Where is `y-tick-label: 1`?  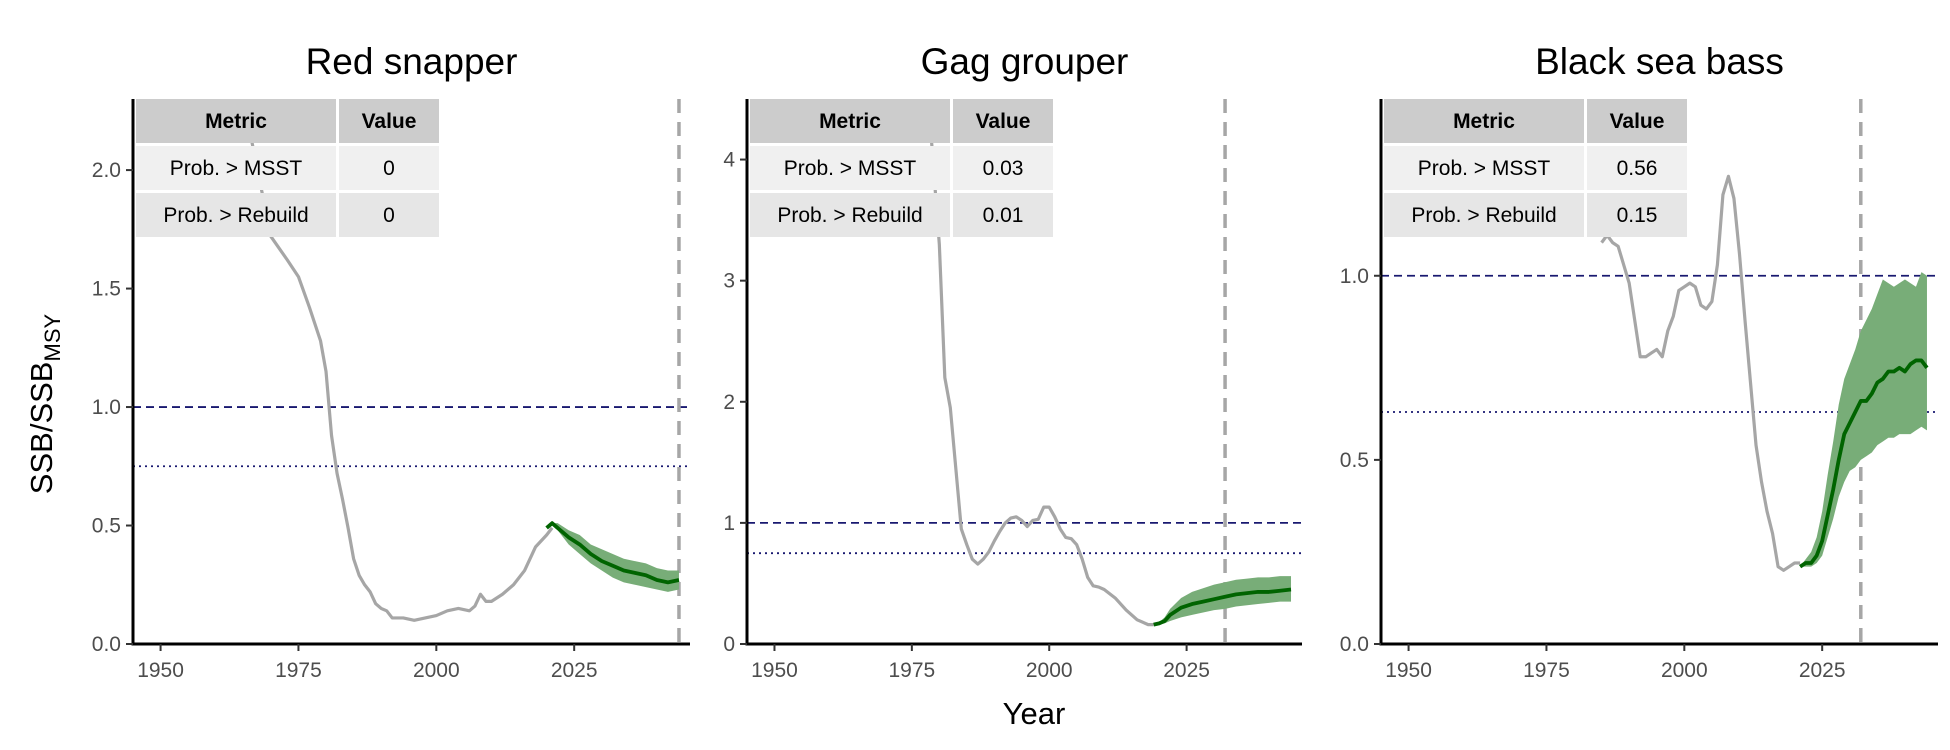
y-tick-label: 1 is located at coordinates (729, 523).